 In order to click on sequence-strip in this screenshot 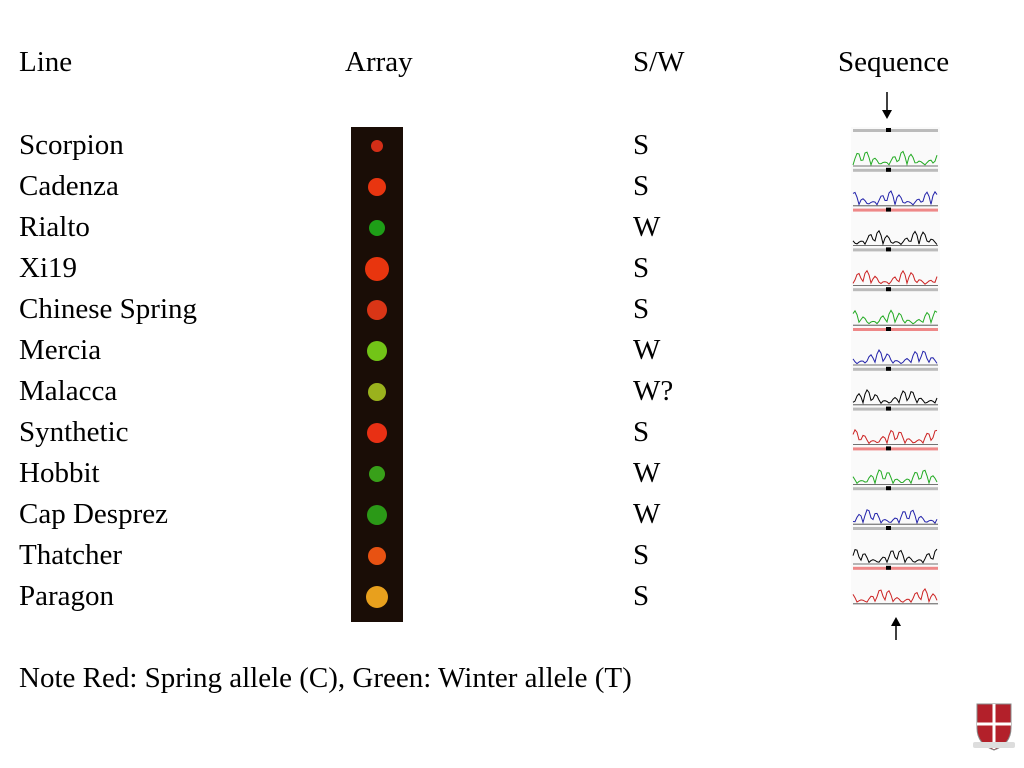, I will do `click(895, 366)`.